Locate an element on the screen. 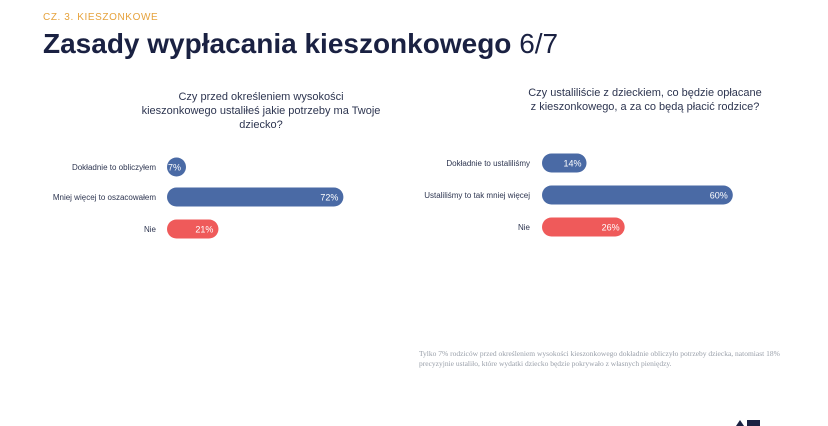 The image size is (828, 426). brand-logo-icon is located at coordinates (748, 422).